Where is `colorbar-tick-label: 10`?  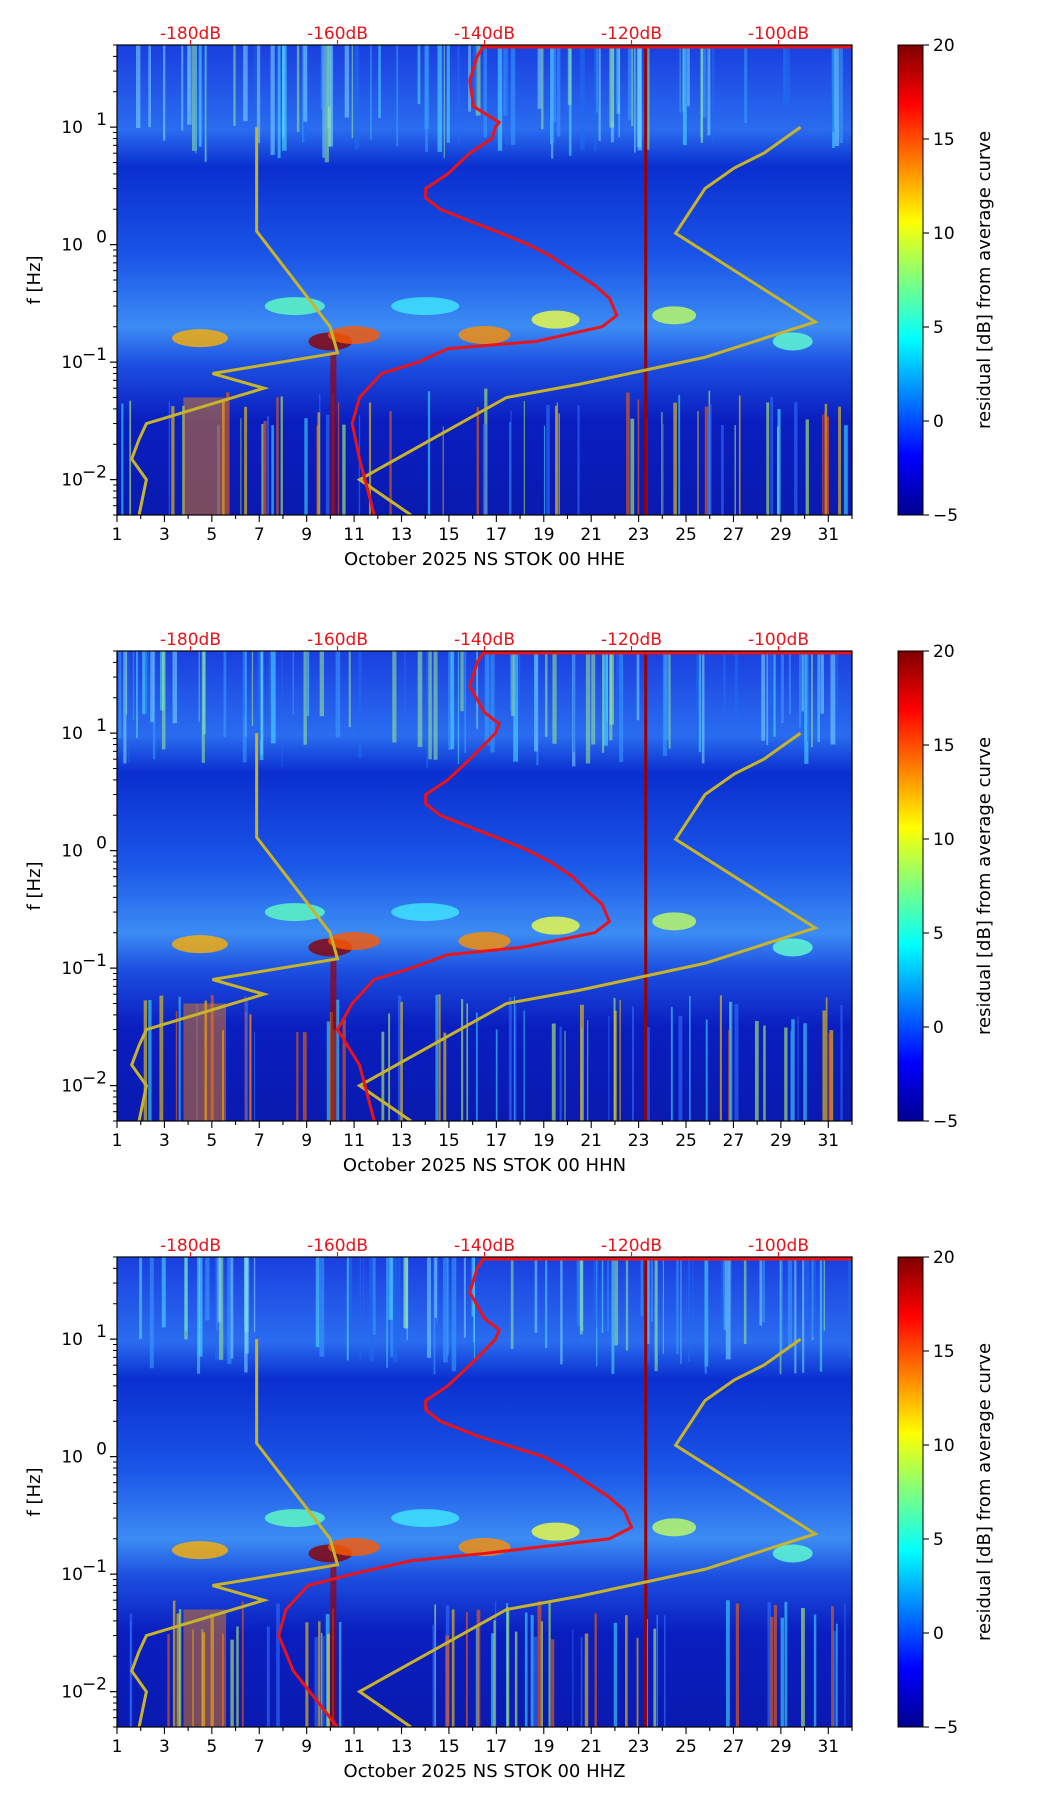
colorbar-tick-label: 10 is located at coordinates (944, 1446).